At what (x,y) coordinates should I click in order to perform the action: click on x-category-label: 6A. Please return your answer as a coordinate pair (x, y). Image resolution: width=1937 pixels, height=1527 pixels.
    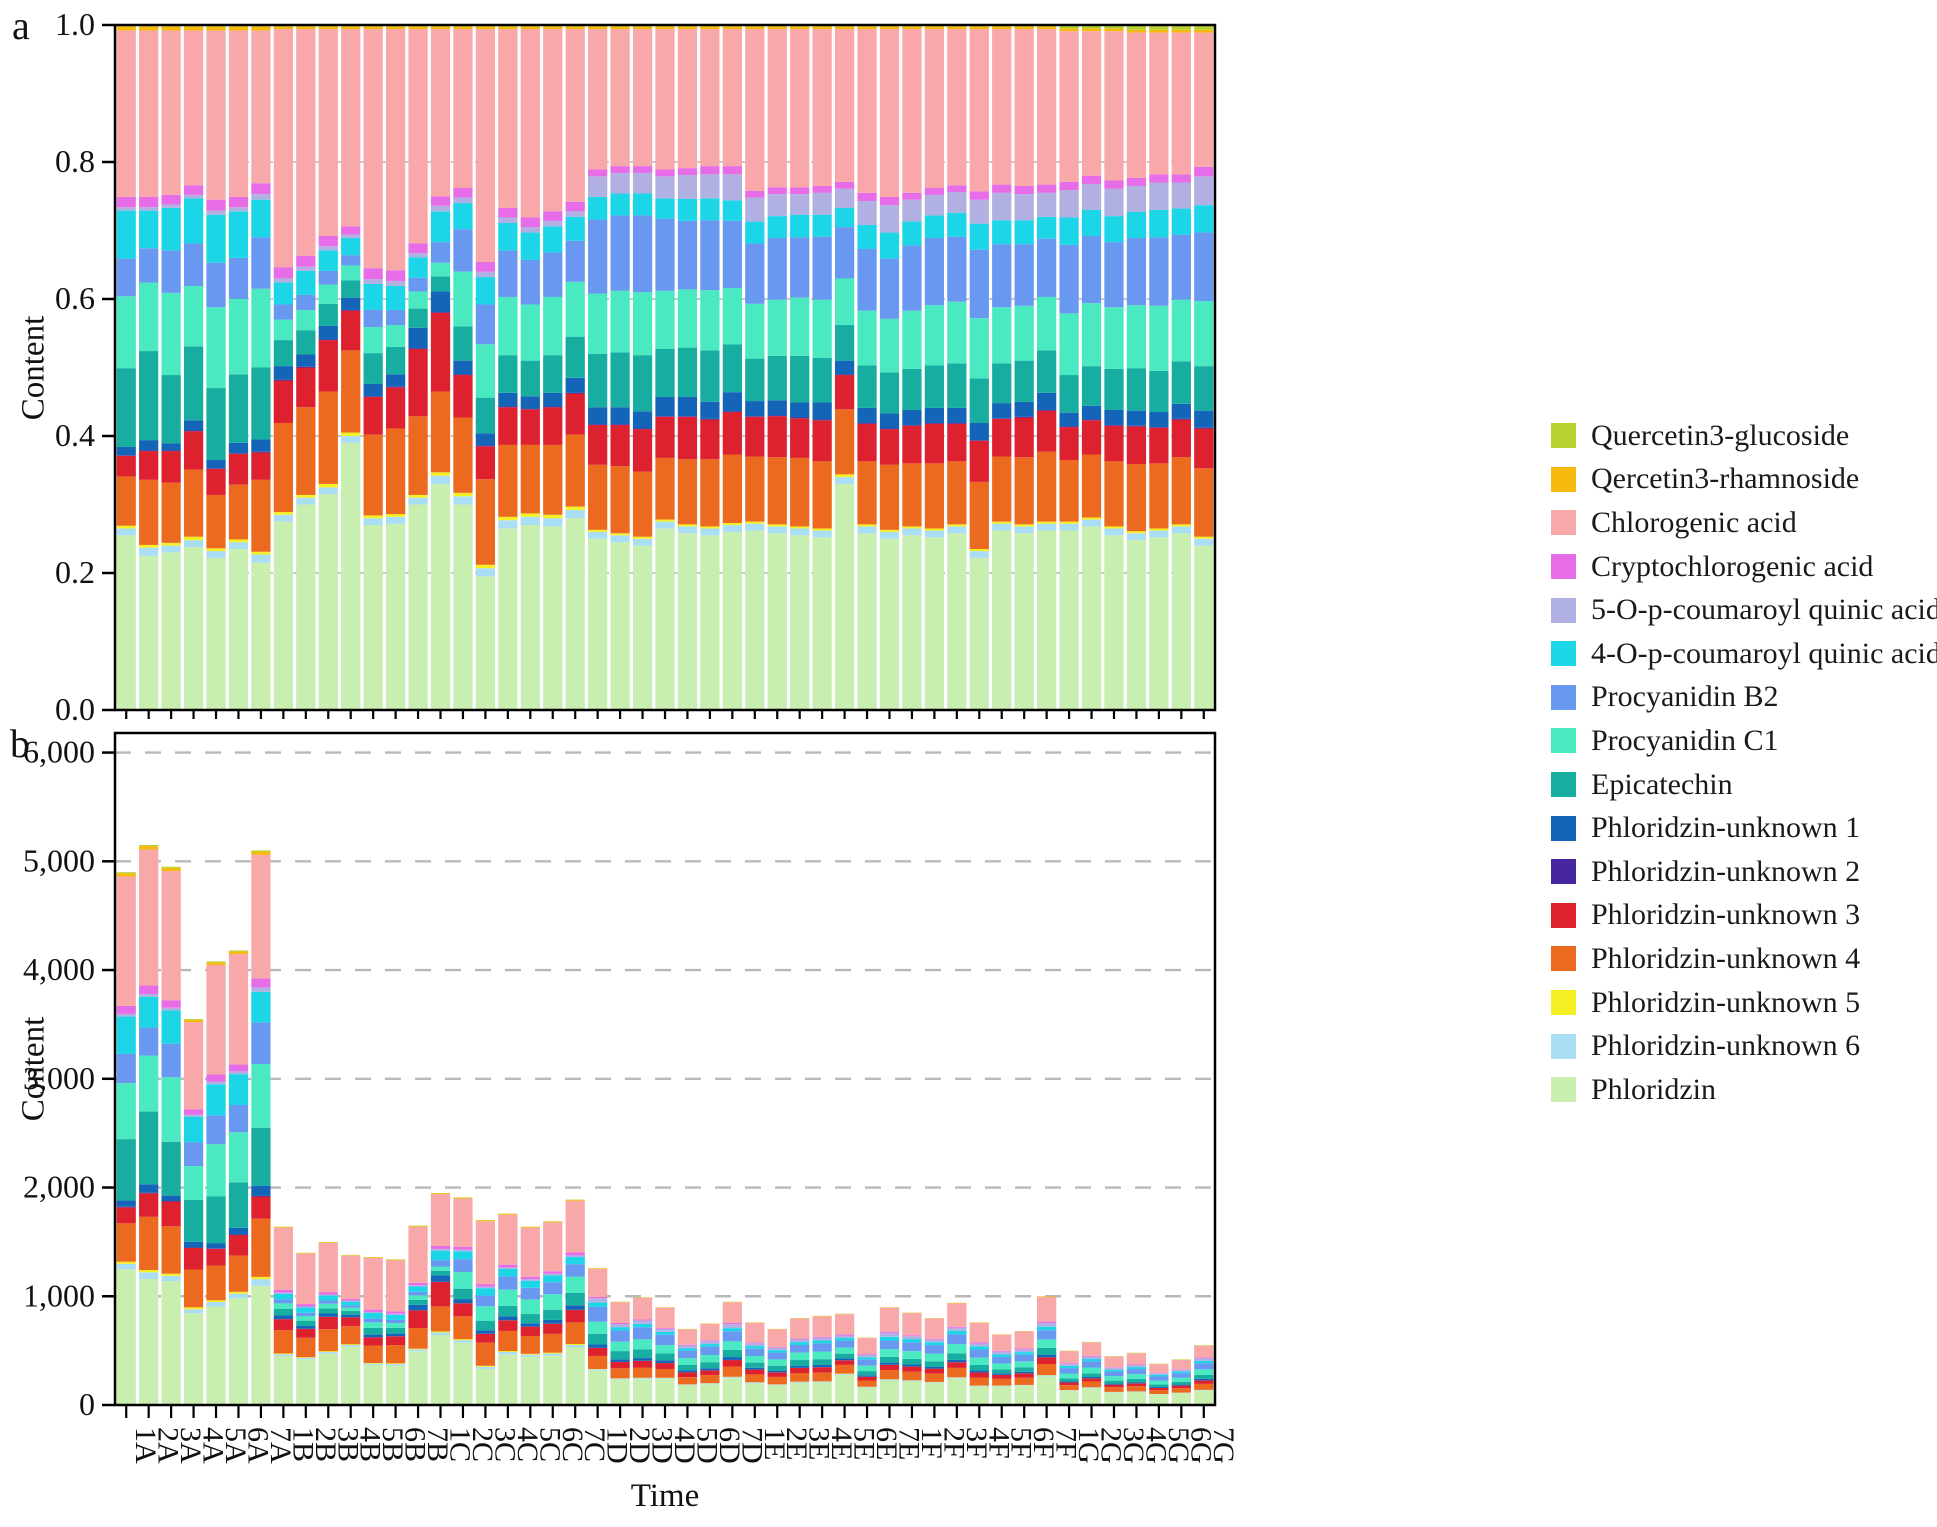
    Looking at the image, I should click on (257, 1445).